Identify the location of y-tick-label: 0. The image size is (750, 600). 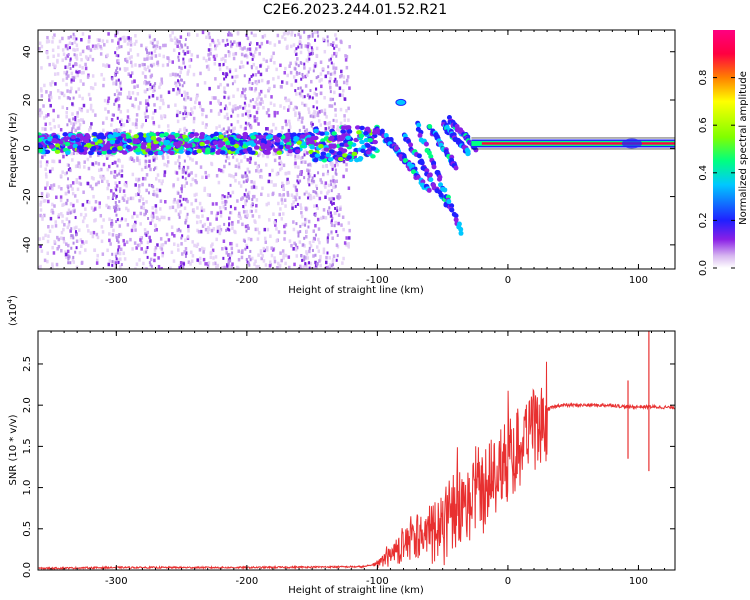
(27, 148).